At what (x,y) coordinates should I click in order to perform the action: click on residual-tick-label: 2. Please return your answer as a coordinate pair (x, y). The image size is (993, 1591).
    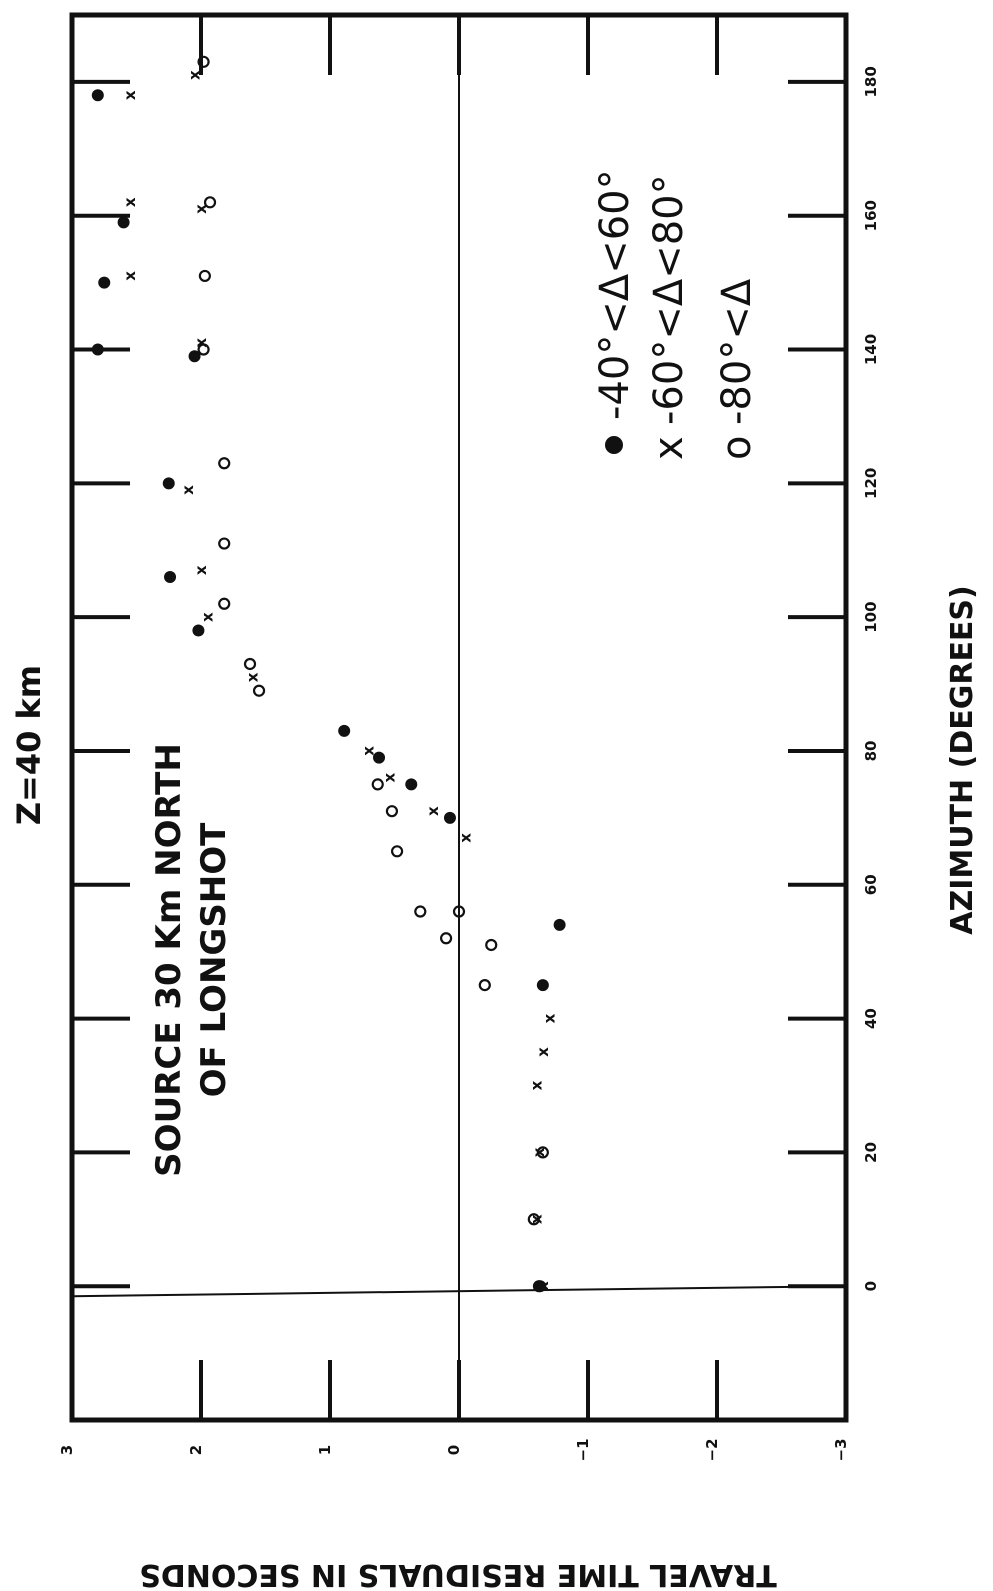
    Looking at the image, I should click on (196, 1450).